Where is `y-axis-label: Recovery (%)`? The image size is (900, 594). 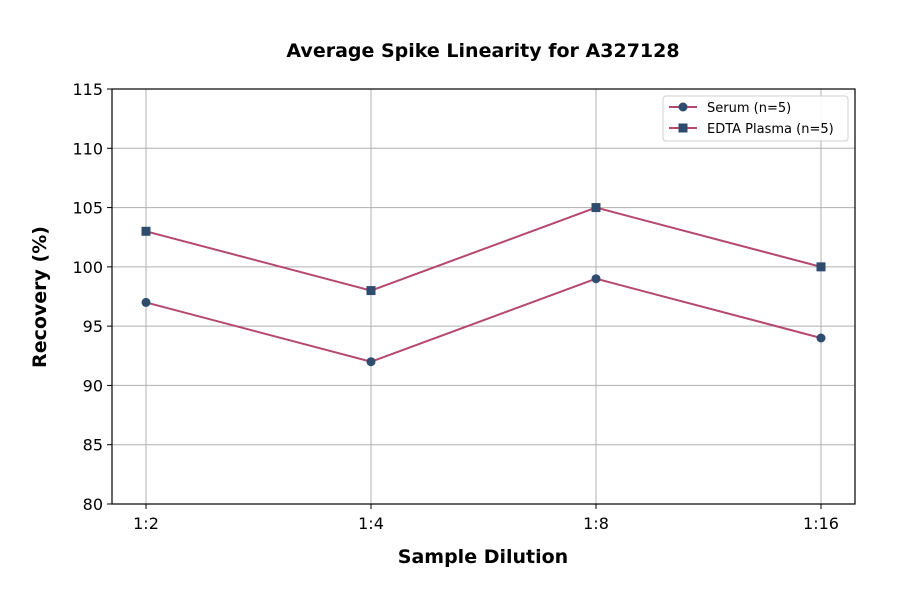 y-axis-label: Recovery (%) is located at coordinates (40, 297).